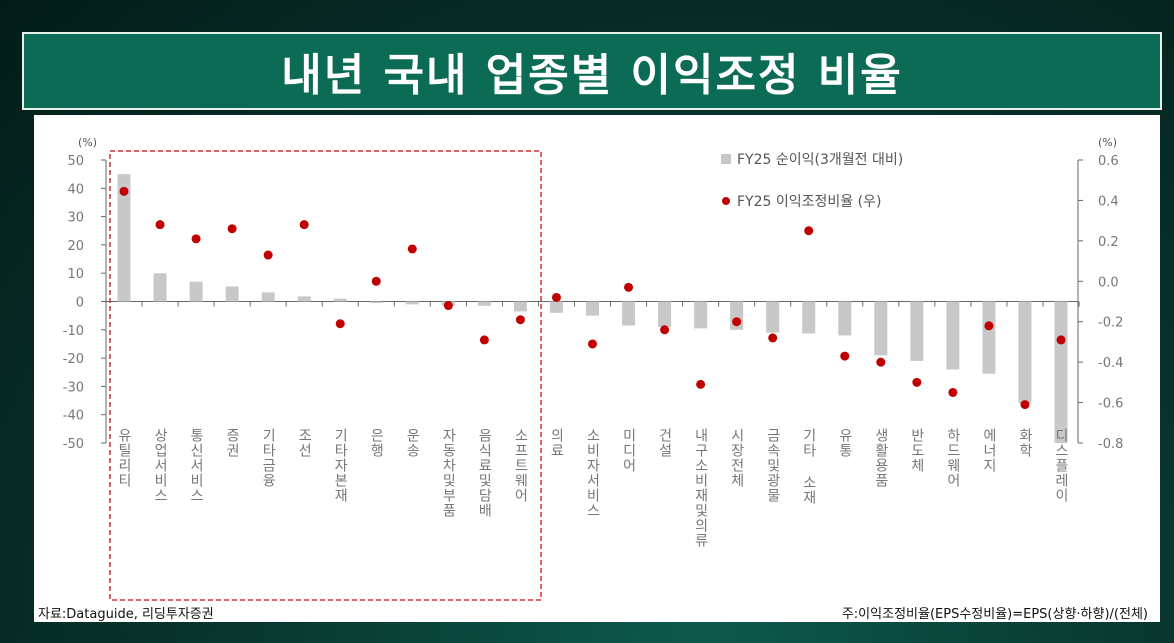 The height and width of the screenshot is (643, 1174). What do you see at coordinates (75, 161) in the screenshot?
I see `left-tick-label: 50` at bounding box center [75, 161].